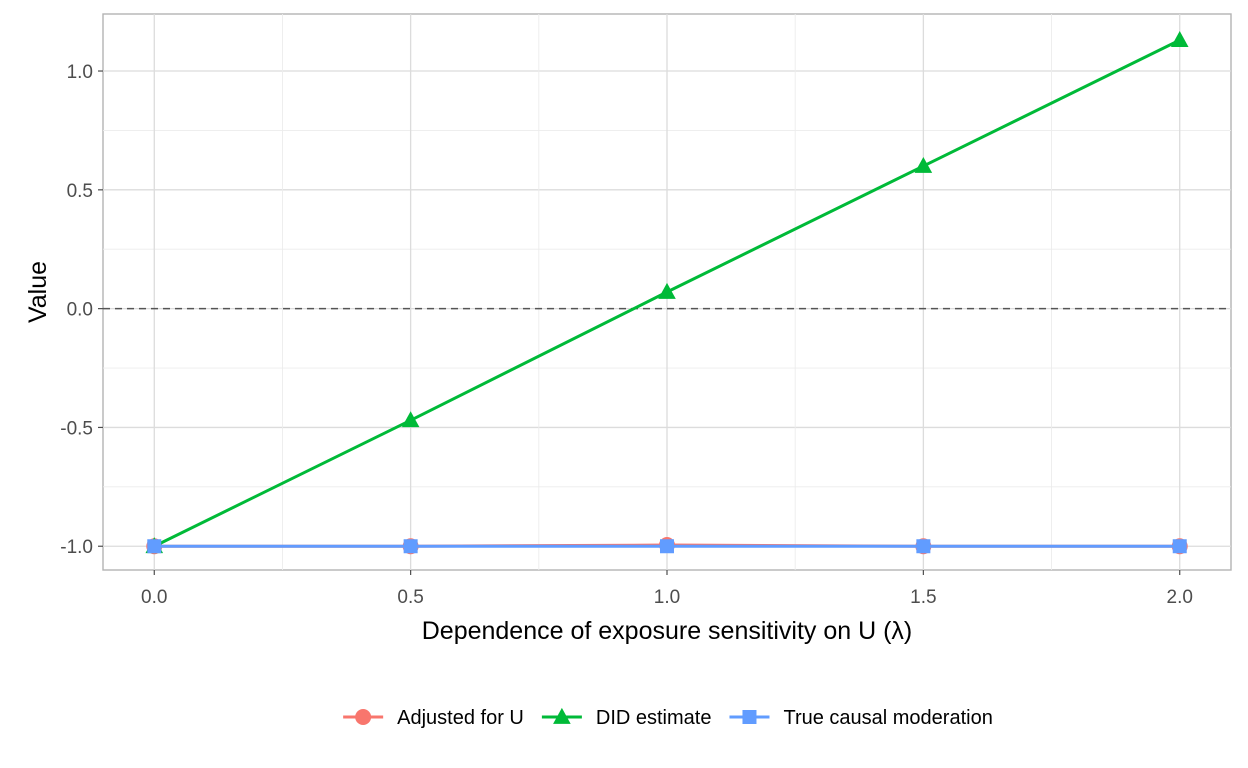 This screenshot has height=768, width=1248. What do you see at coordinates (76, 547) in the screenshot?
I see `y-tick-label: -1.0` at bounding box center [76, 547].